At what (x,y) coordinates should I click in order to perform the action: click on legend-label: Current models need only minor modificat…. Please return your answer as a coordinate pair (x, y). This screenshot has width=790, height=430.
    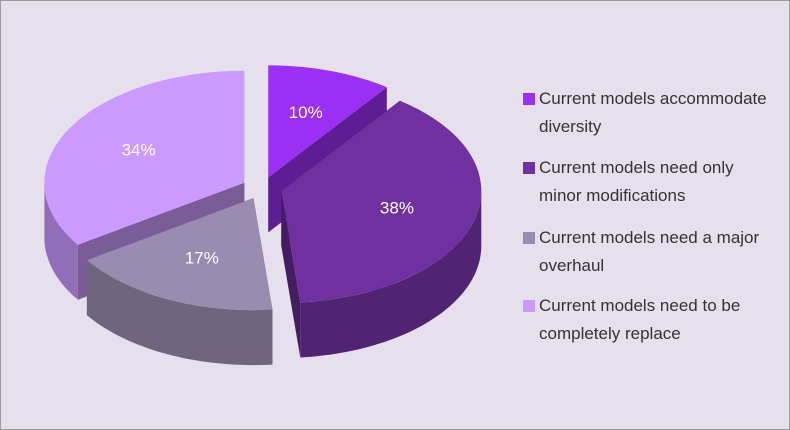
    Looking at the image, I should click on (636, 181).